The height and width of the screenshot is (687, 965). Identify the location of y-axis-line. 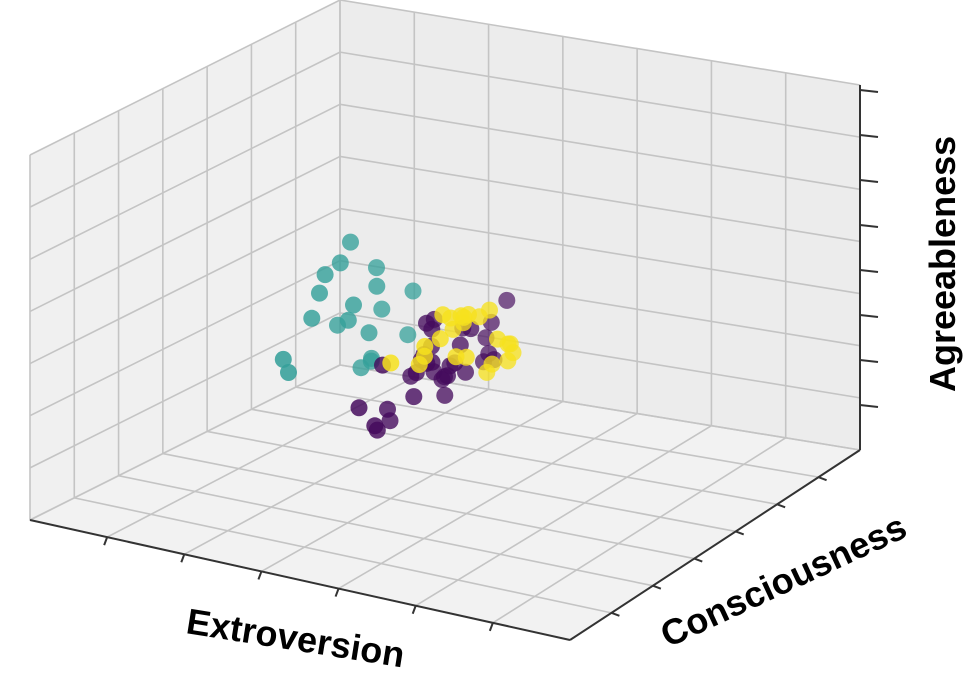
(715, 545).